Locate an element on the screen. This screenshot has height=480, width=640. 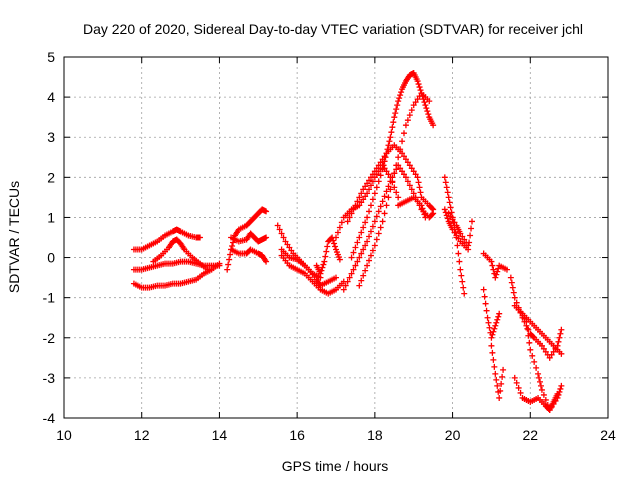
series-track-u is located at coordinates (495, 265).